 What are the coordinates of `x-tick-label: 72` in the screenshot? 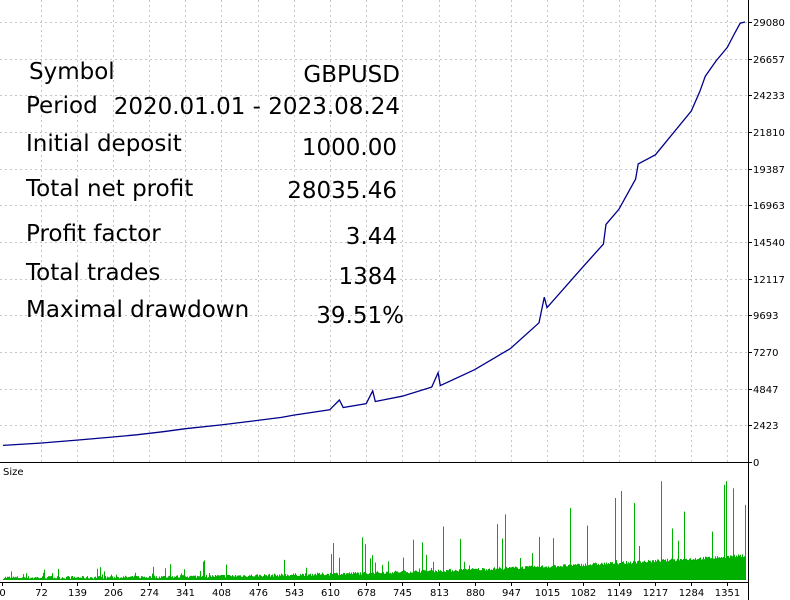 It's located at (41, 593).